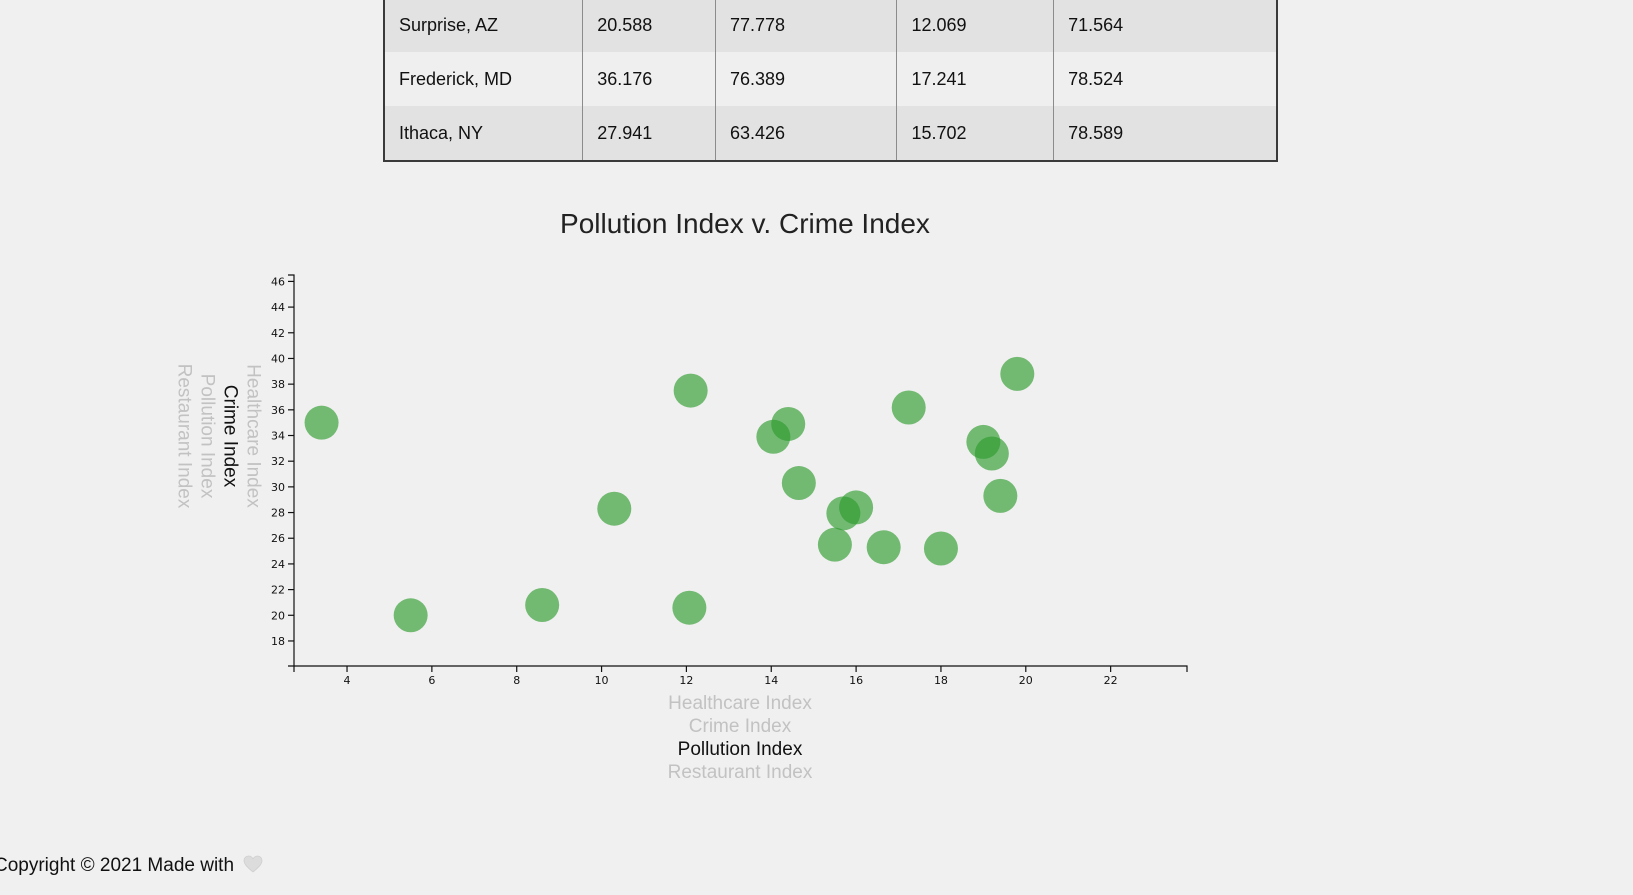 The height and width of the screenshot is (895, 1633). I want to click on table-cell: 76.389, so click(806, 79).